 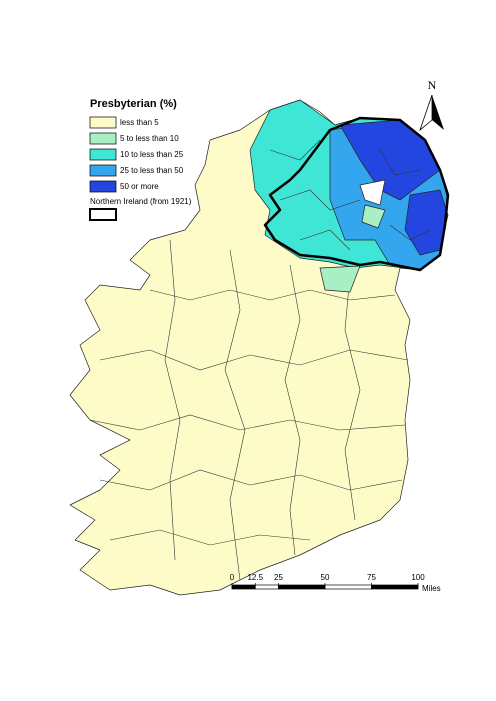 What do you see at coordinates (278, 577) in the screenshot?
I see `scale-label: 25` at bounding box center [278, 577].